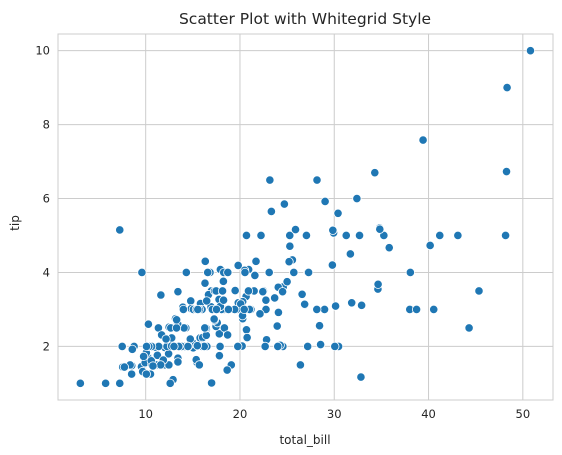 This screenshot has height=455, width=562. What do you see at coordinates (42, 199) in the screenshot?
I see `y-axis-ticks: 2 4 6 8 10` at bounding box center [42, 199].